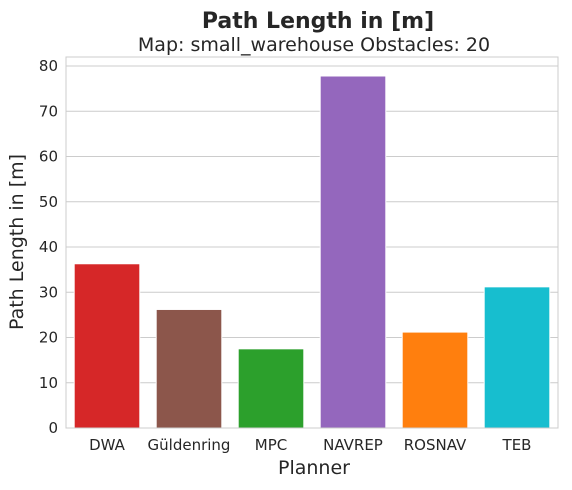  Describe the element at coordinates (353, 252) in the screenshot. I see `bar-navrep` at that location.